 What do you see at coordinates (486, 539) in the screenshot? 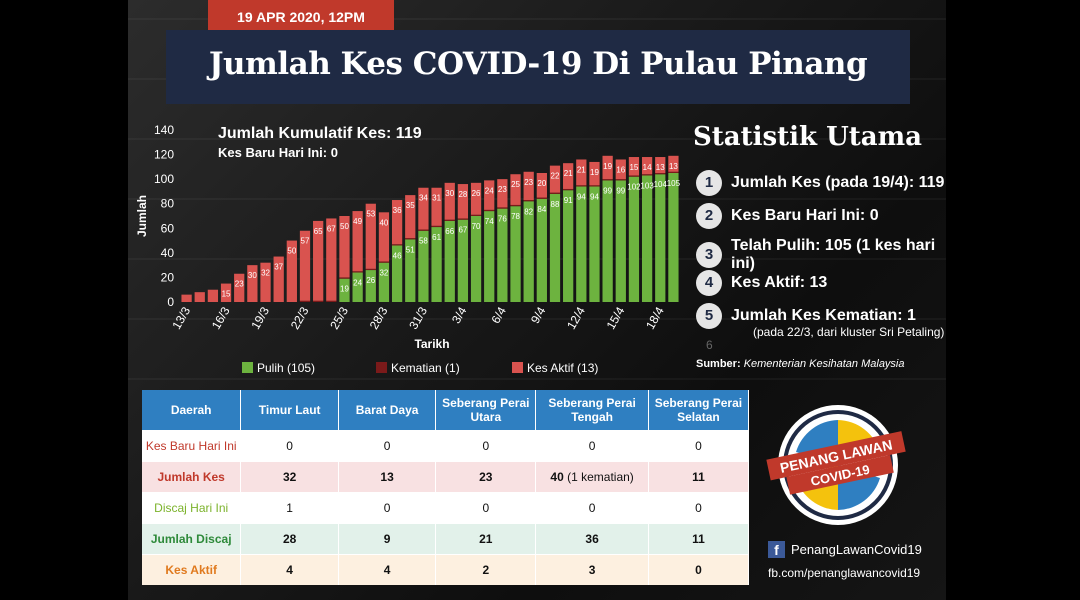
I see `table-cell: 21` at bounding box center [486, 539].